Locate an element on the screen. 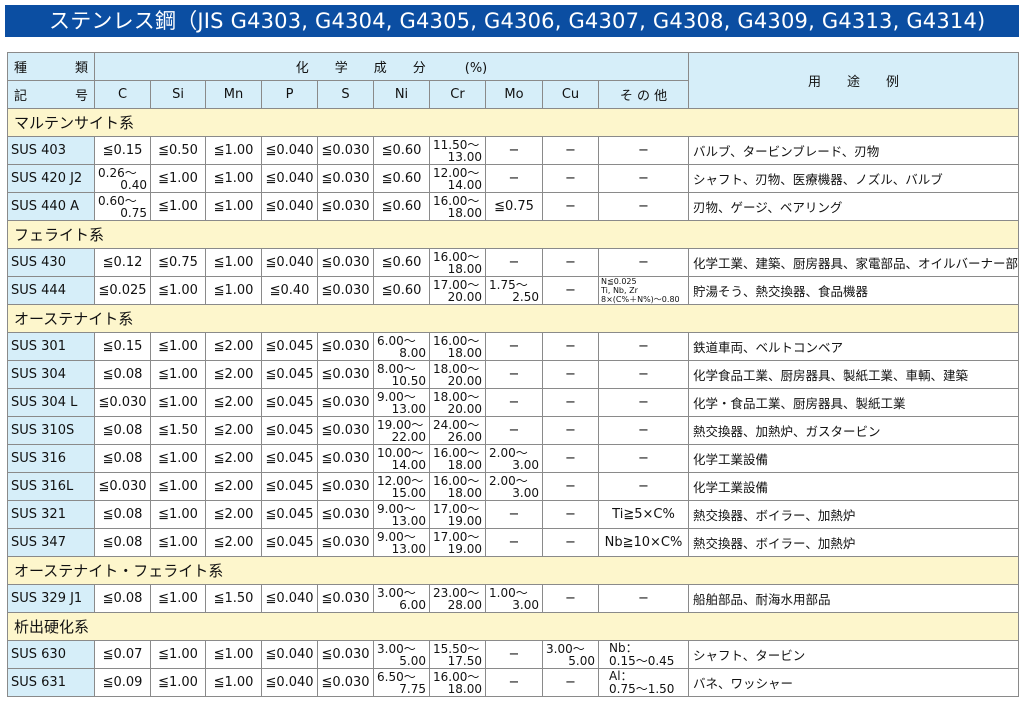  range-max: 22.00 is located at coordinates (408, 436).